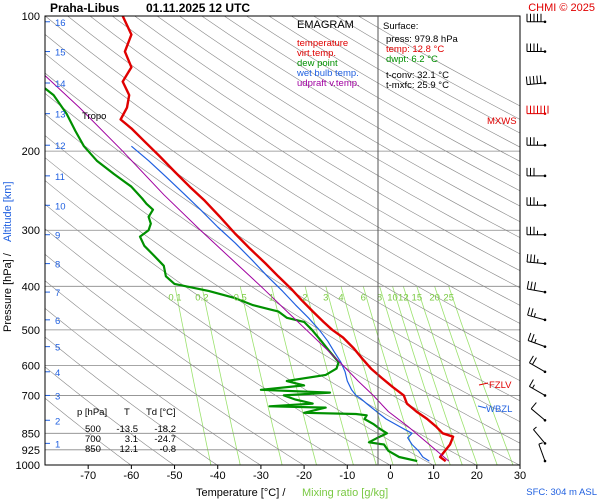 This screenshot has height=500, width=600. I want to click on pressure-tick-label: 500, so click(31, 331).